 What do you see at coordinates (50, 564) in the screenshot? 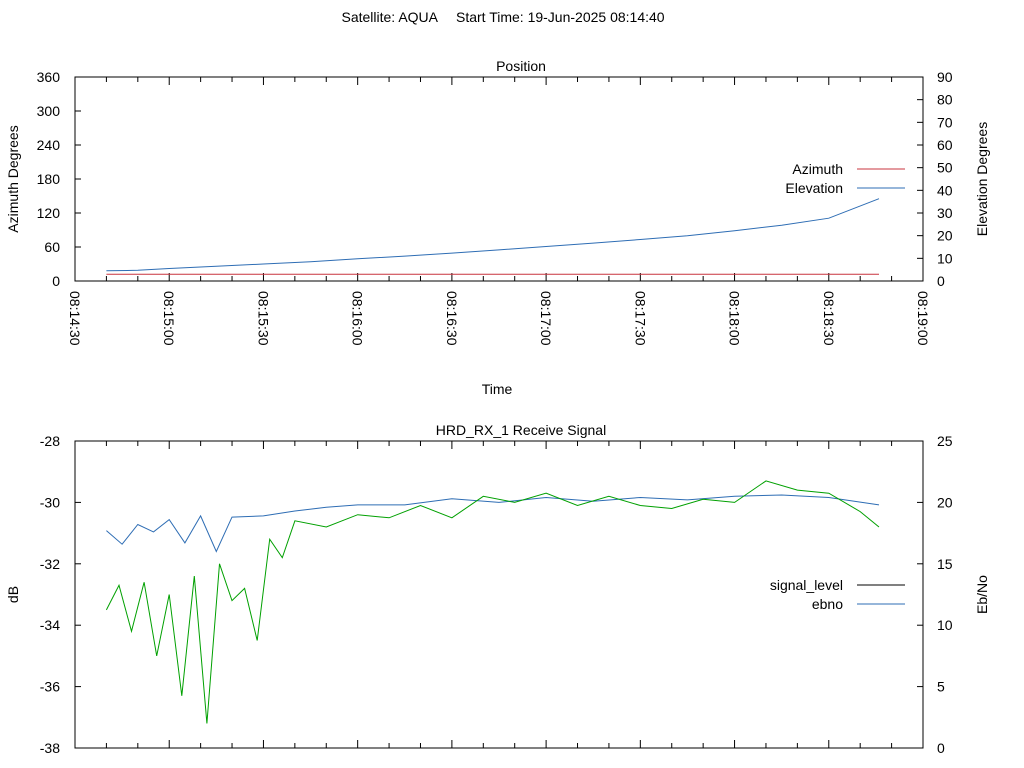
I see `y-tick-label: -32` at bounding box center [50, 564].